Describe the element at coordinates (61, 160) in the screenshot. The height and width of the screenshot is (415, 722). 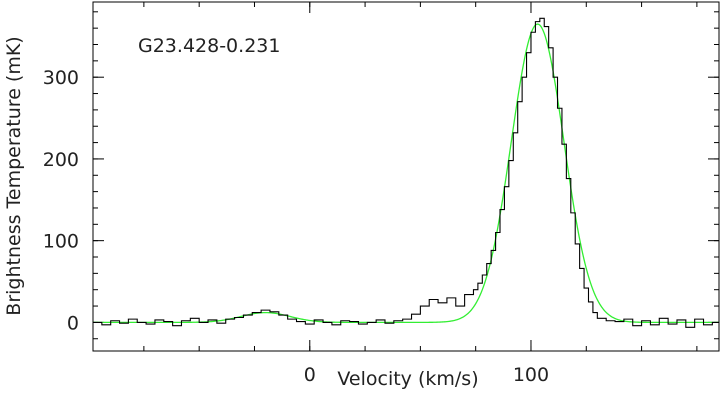
I see `y-tick-label: 200` at that location.